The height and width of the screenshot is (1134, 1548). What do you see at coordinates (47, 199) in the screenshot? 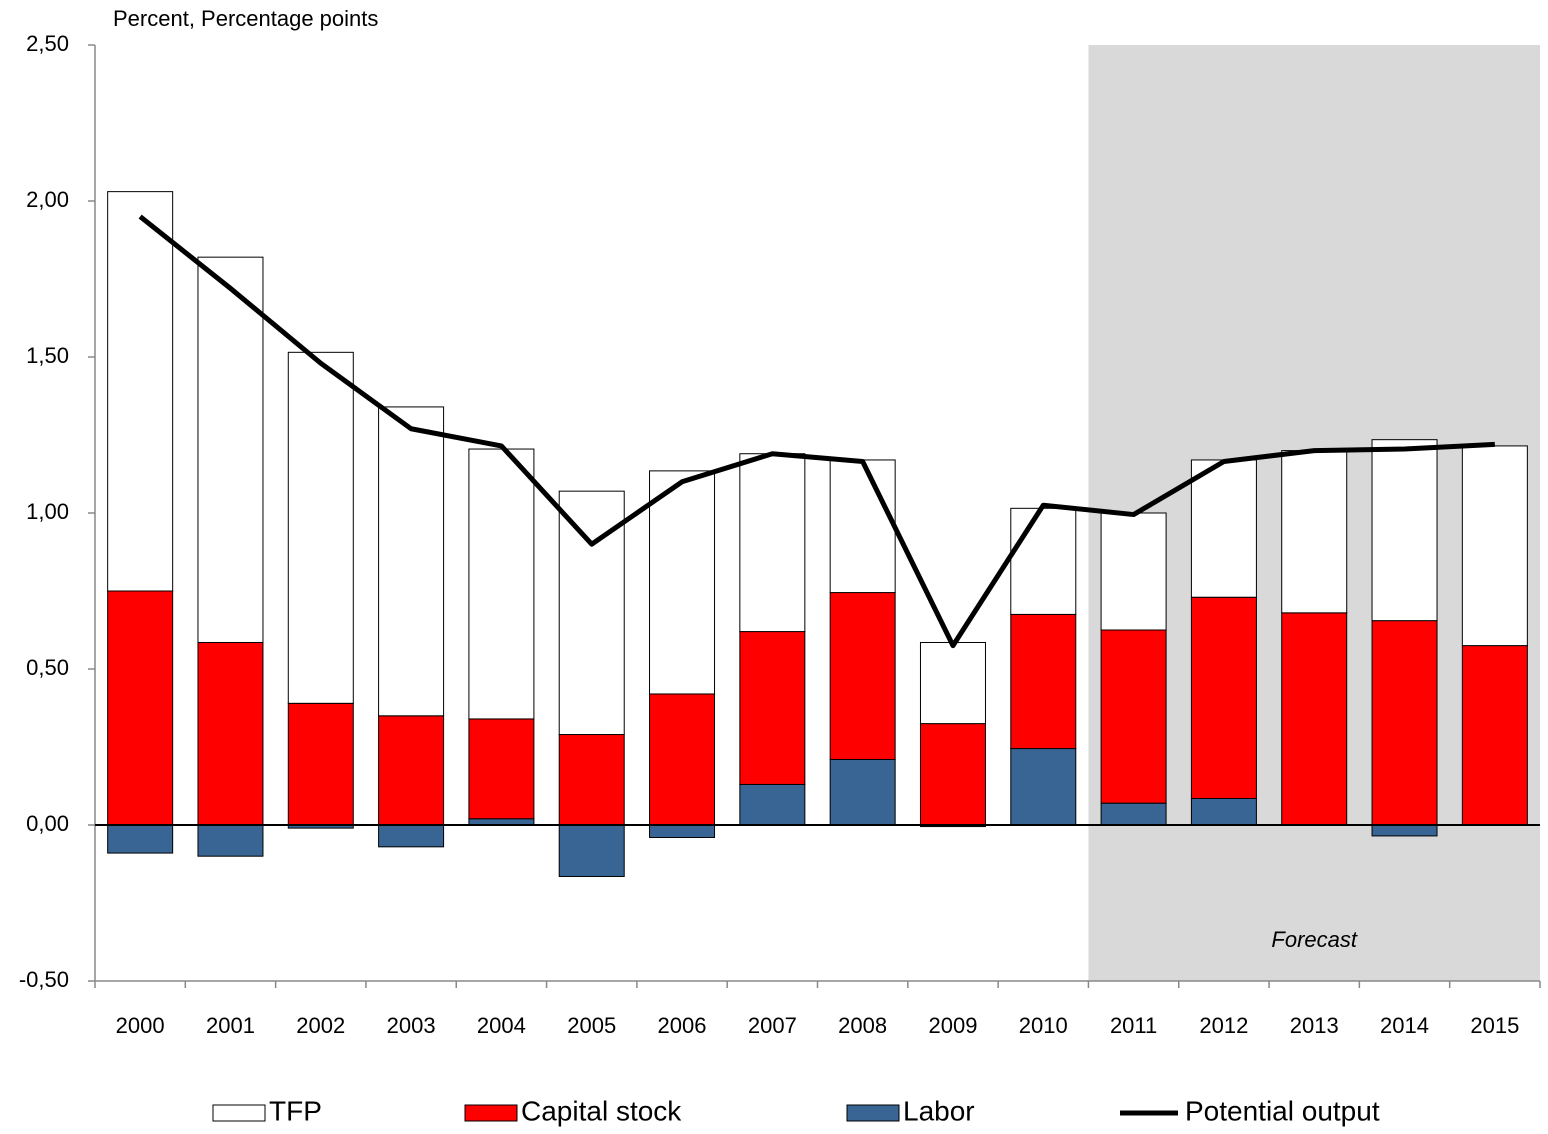
I see `y-tick-label: 2,00` at bounding box center [47, 199].